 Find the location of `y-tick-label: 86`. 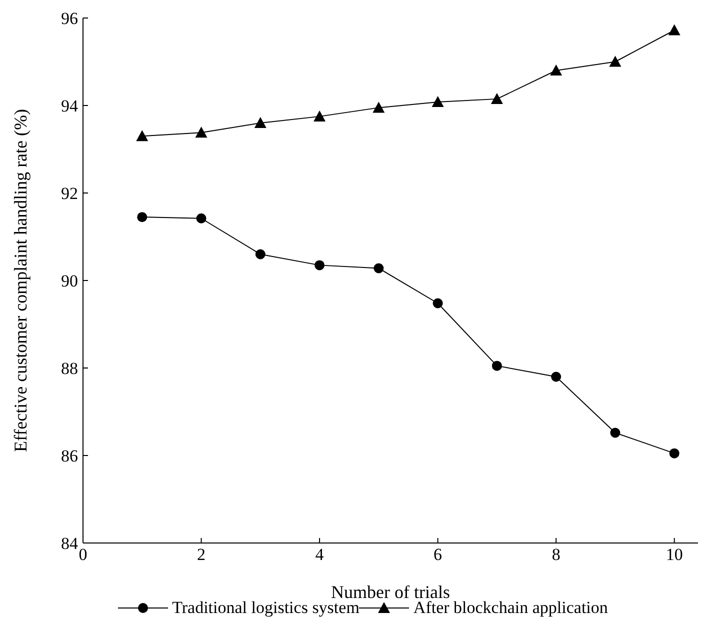

y-tick-label: 86 is located at coordinates (69, 456).